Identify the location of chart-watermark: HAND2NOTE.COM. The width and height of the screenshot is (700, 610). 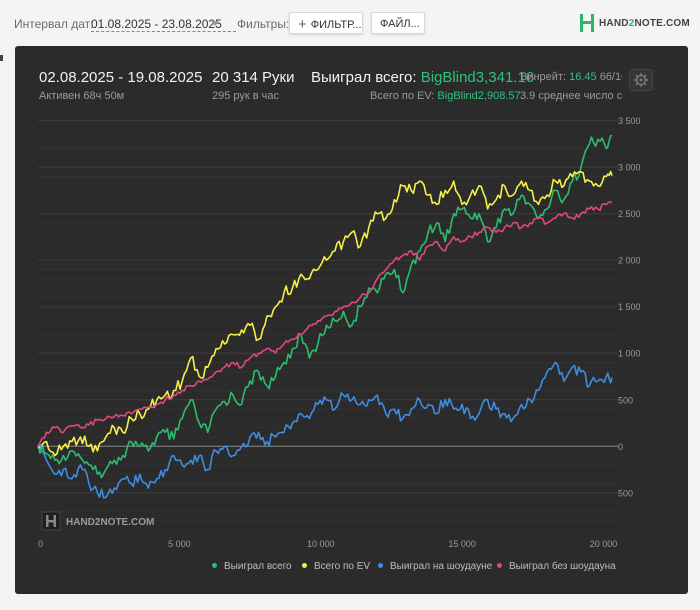
(97, 521).